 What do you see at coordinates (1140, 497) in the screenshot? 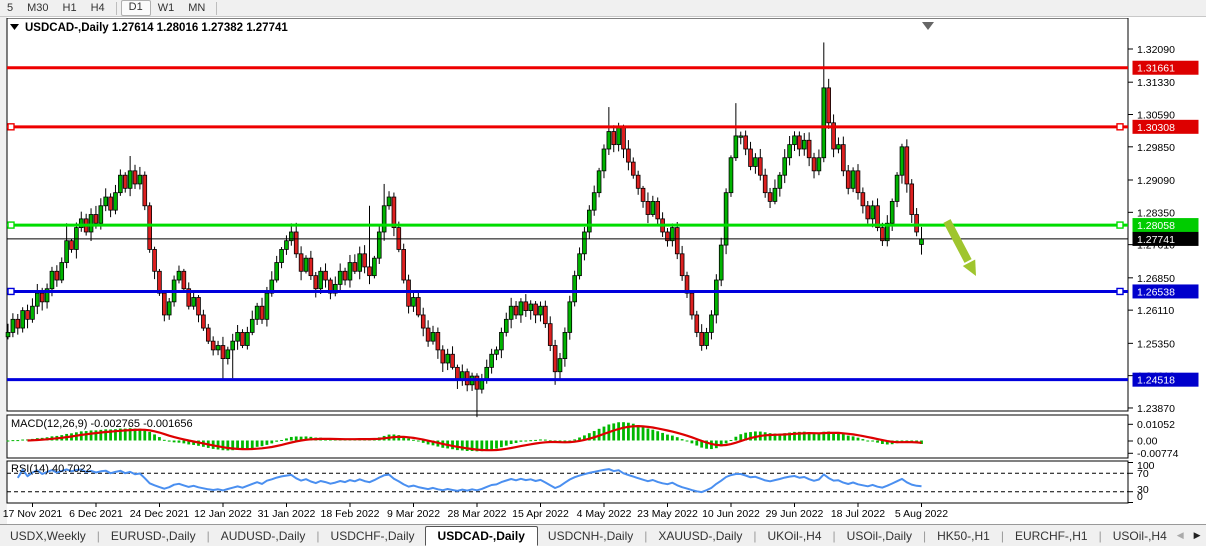
I see `rsi-axis-label: 0` at bounding box center [1140, 497].